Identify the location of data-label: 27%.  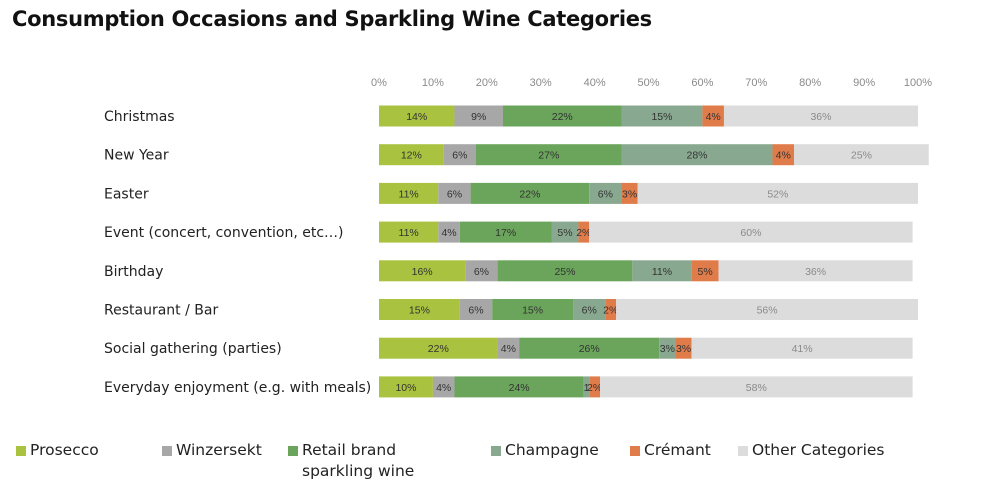
(548, 156).